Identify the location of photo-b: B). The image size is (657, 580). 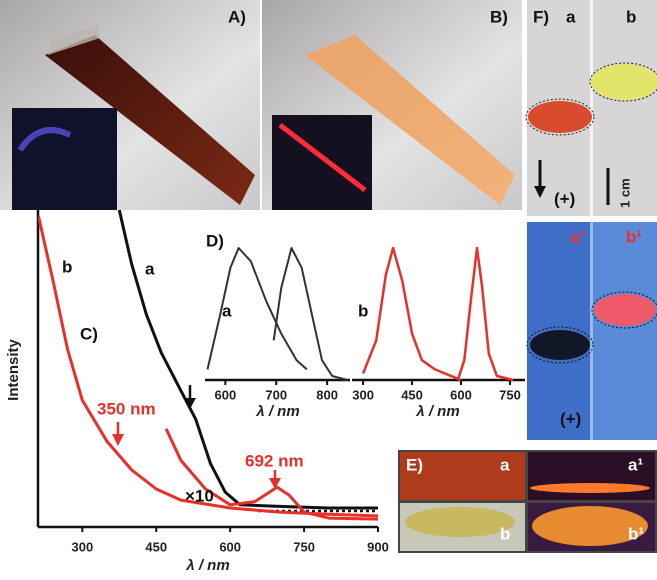
(392, 105).